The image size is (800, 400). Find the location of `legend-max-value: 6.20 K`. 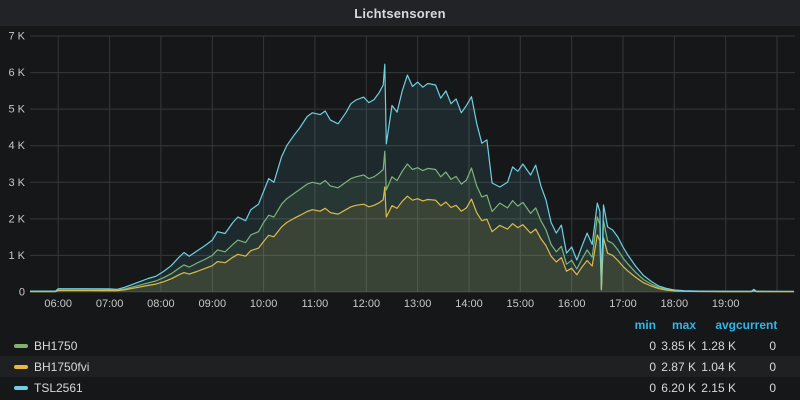

legend-max-value: 6.20 K is located at coordinates (678, 387).